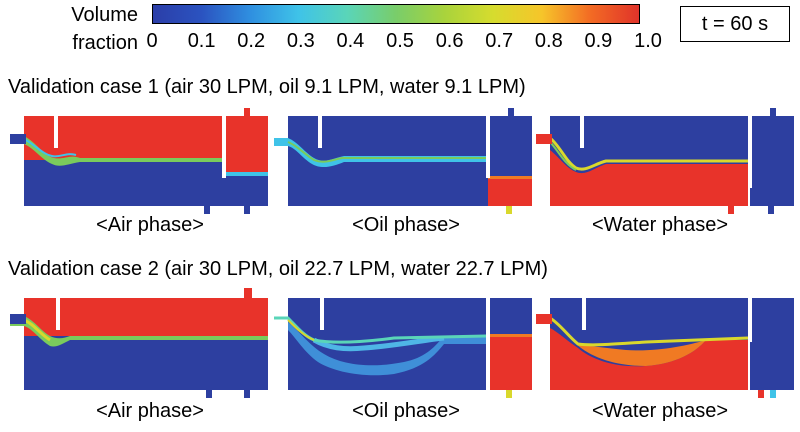 Image resolution: width=800 pixels, height=432 pixels. Describe the element at coordinates (648, 41) in the screenshot. I see `colorbar-tick: 1.0` at that location.